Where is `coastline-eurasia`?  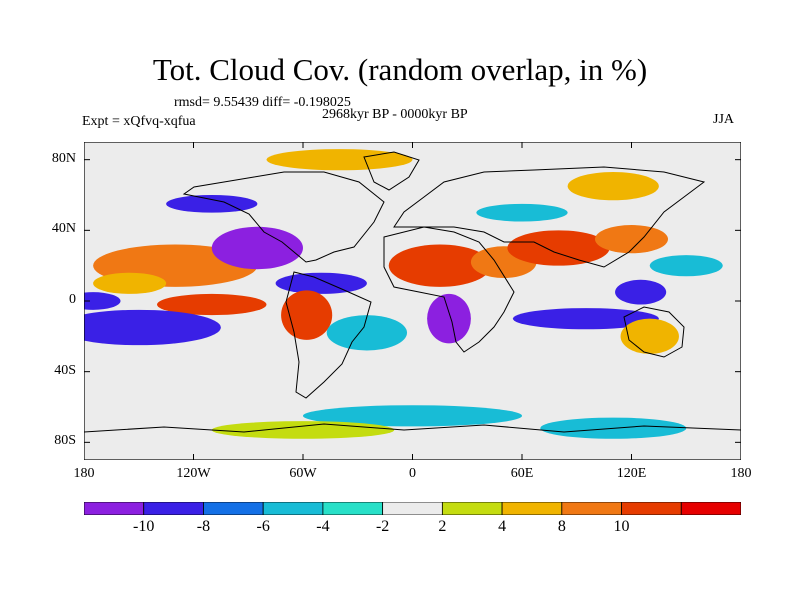 coastline-eurasia is located at coordinates (549, 217).